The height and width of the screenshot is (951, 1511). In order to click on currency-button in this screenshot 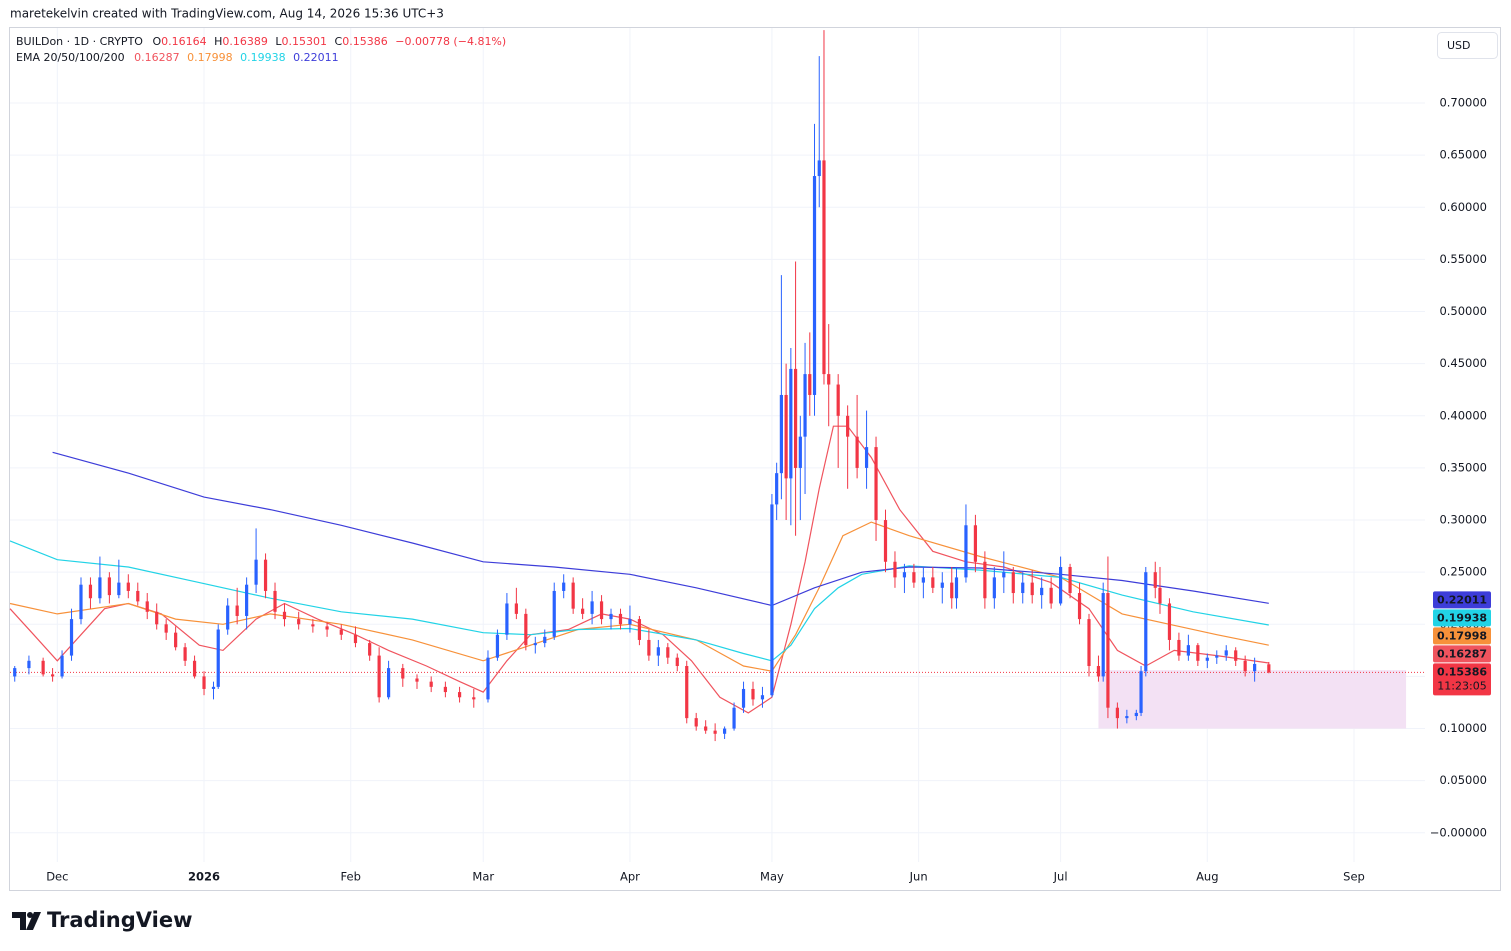, I will do `click(1467, 45)`.